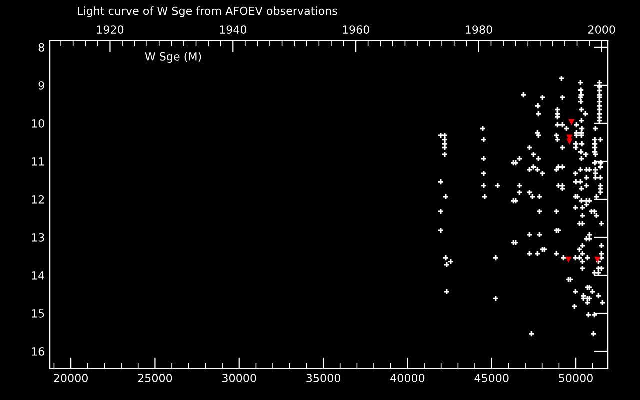  Describe the element at coordinates (38, 123) in the screenshot. I see `y-tick-label: 10` at that location.